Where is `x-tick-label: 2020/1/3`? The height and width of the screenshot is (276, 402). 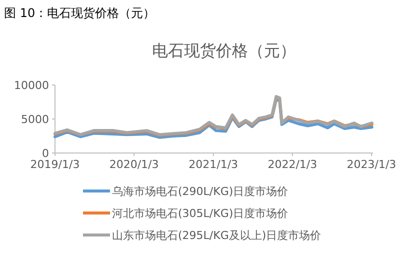
x-tick-label: 2020/1/3 is located at coordinates (134, 164).